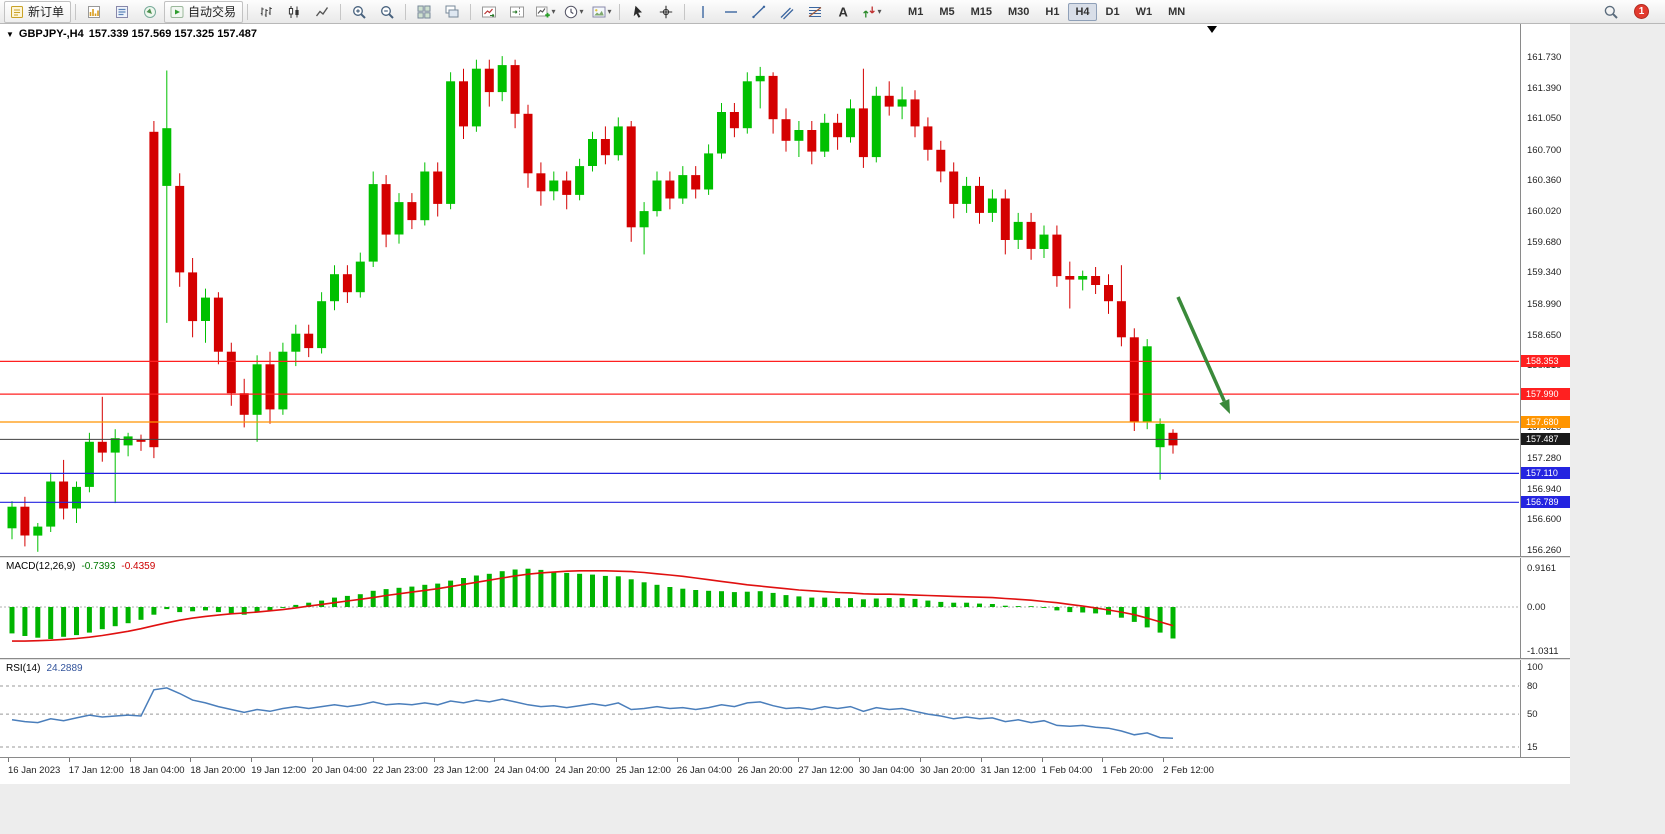 Image resolution: width=1665 pixels, height=834 pixels. What do you see at coordinates (1544, 212) in the screenshot?
I see `price-axis-label: 160.020` at bounding box center [1544, 212].